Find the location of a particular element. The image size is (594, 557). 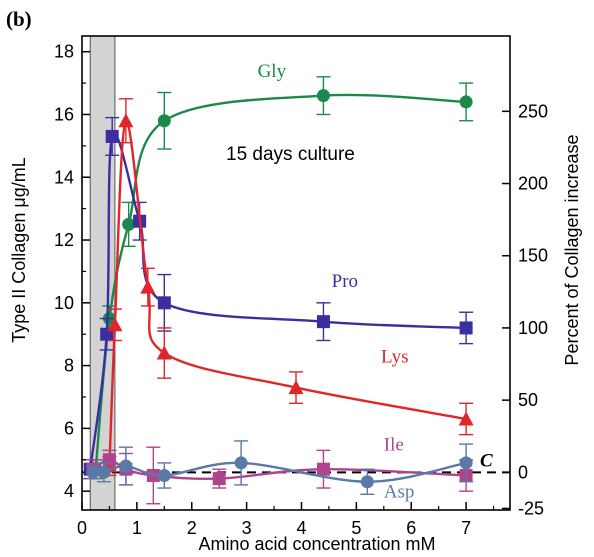

curve-label-gly: Gly is located at coordinates (272, 71).